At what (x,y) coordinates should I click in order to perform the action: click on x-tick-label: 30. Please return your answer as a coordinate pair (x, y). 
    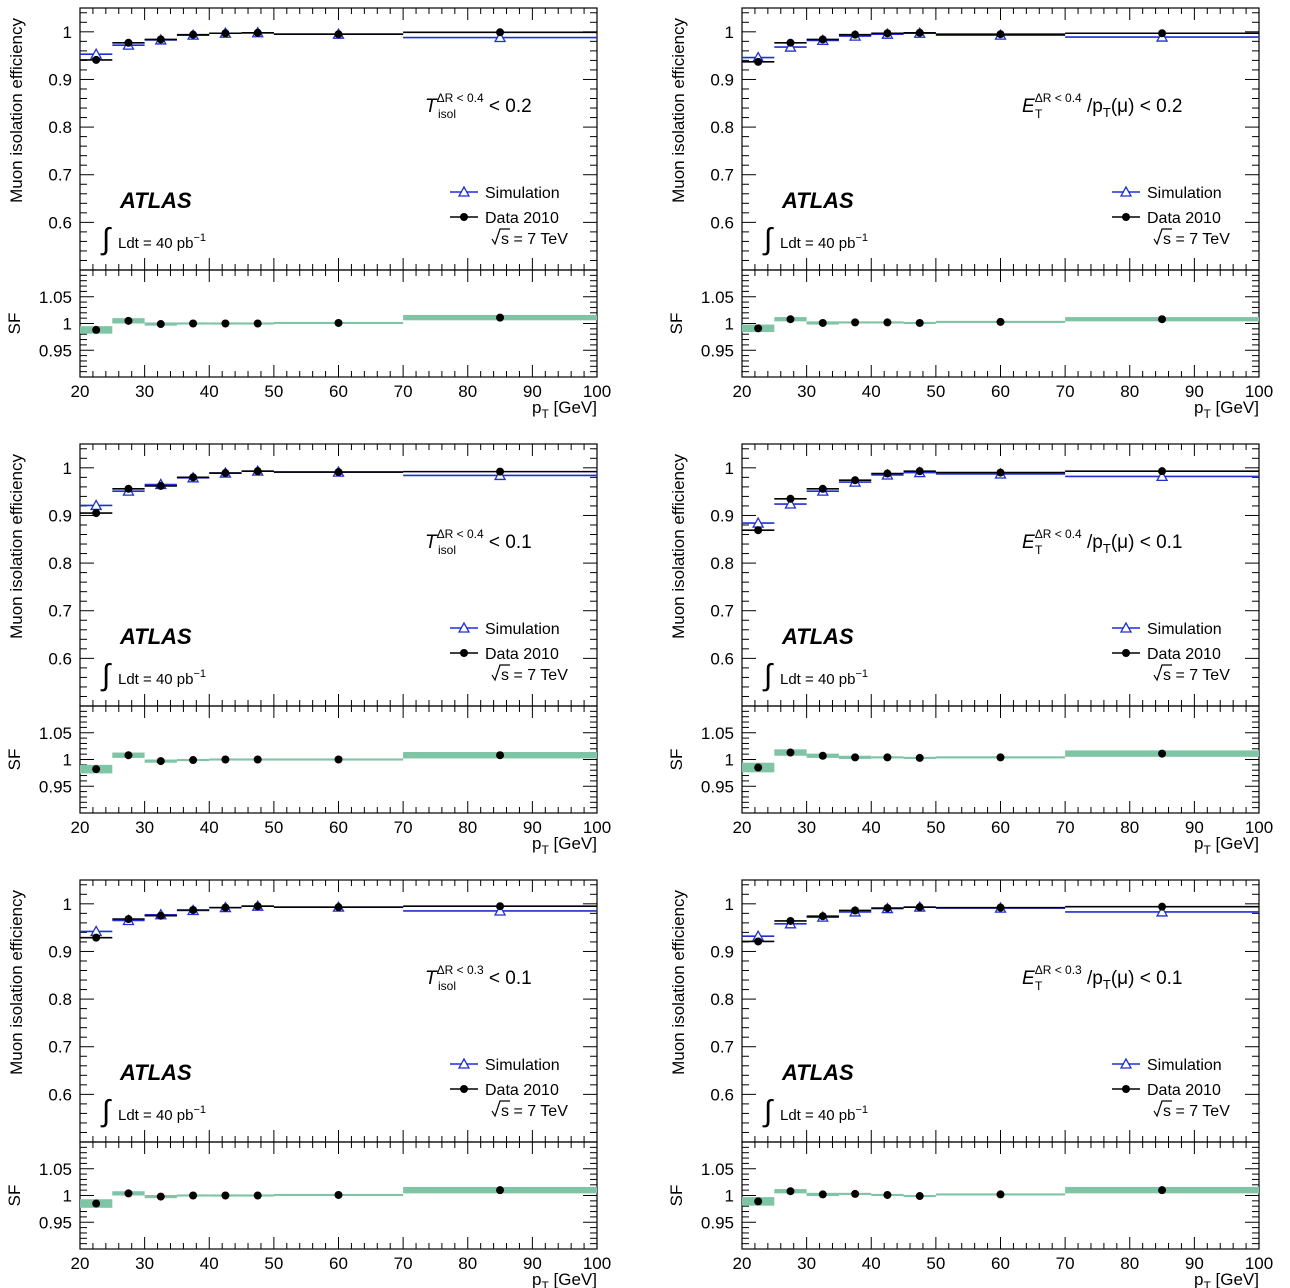
    Looking at the image, I should click on (144, 391).